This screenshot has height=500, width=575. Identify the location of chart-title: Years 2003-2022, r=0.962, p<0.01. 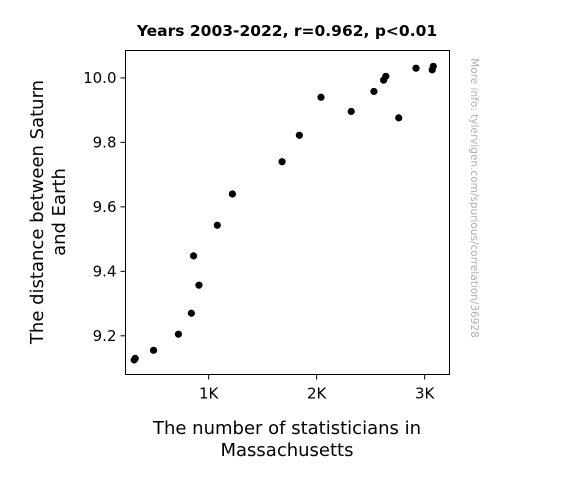
(286, 31).